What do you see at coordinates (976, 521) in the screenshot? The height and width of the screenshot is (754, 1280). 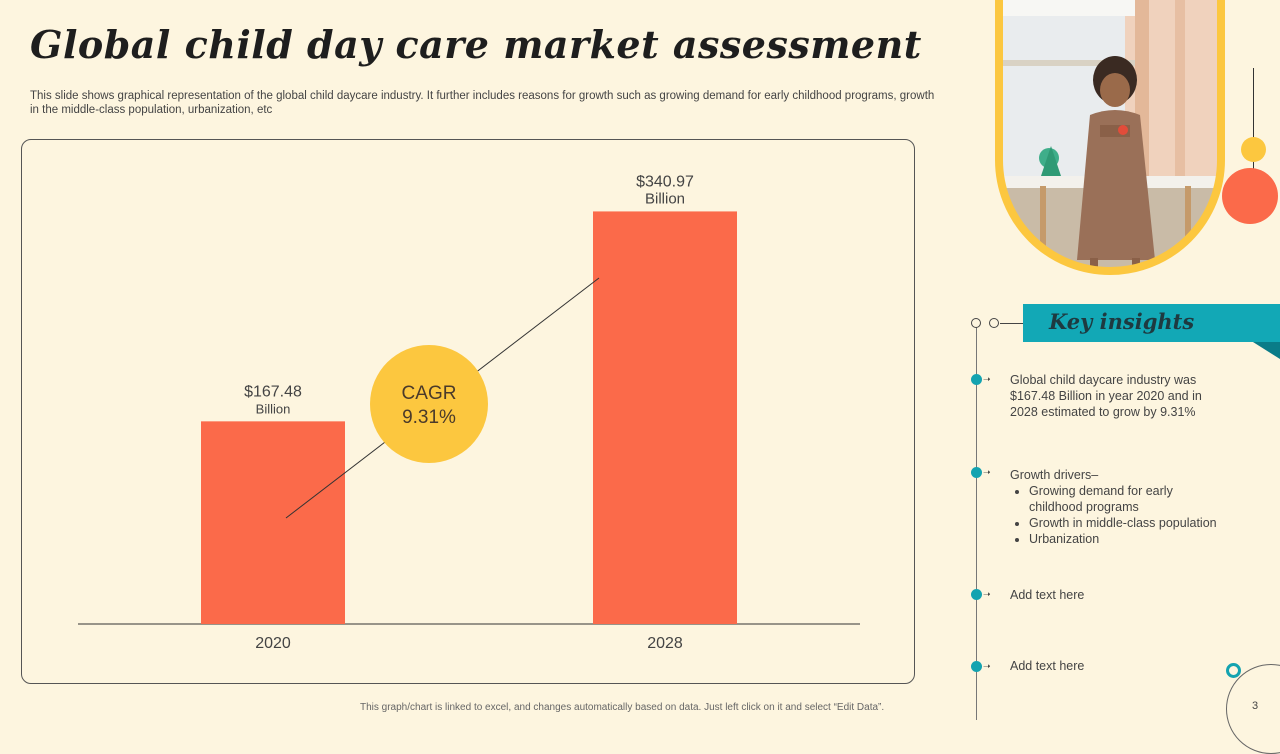 I see `timeline-line` at bounding box center [976, 521].